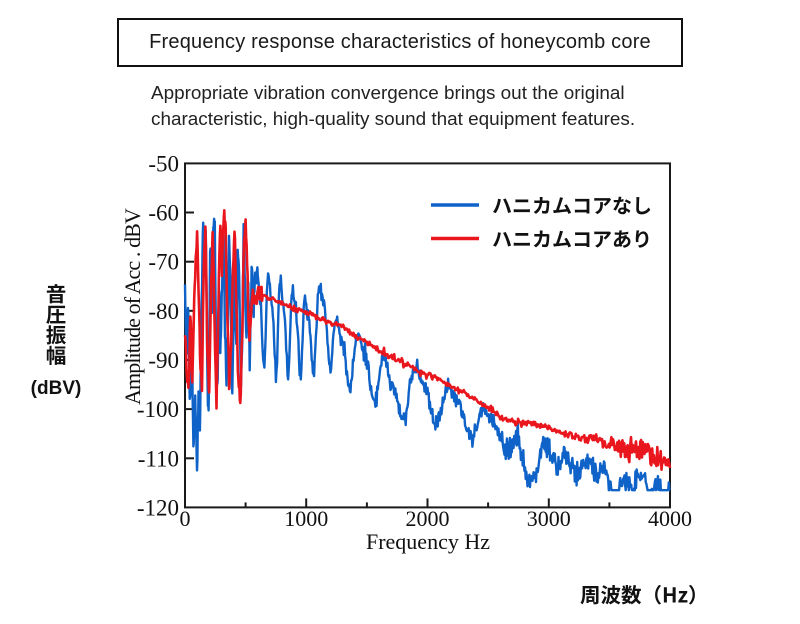 This screenshot has height=624, width=800. I want to click on svg-text: (dBV), so click(56, 388).